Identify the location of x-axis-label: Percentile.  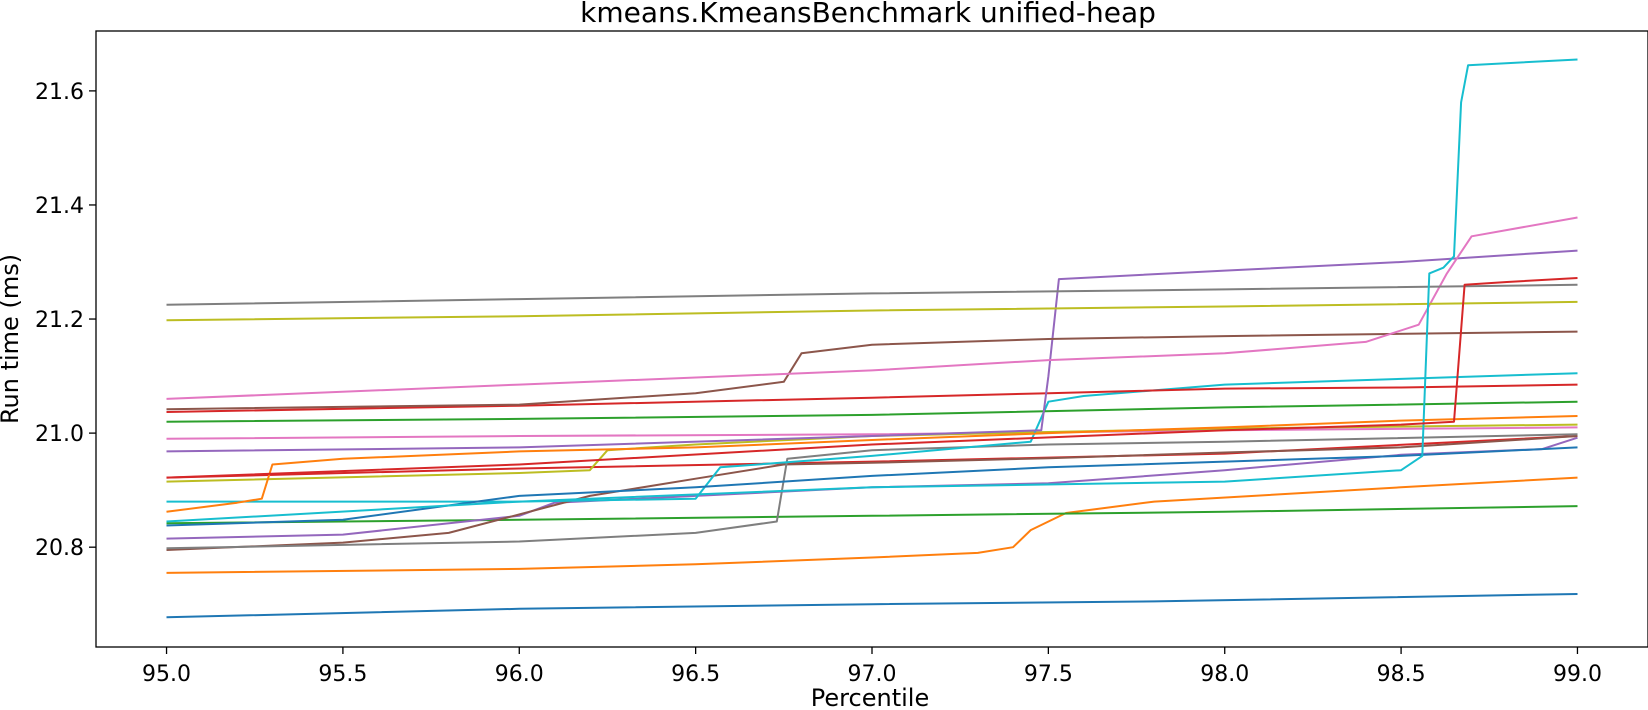
(870, 697).